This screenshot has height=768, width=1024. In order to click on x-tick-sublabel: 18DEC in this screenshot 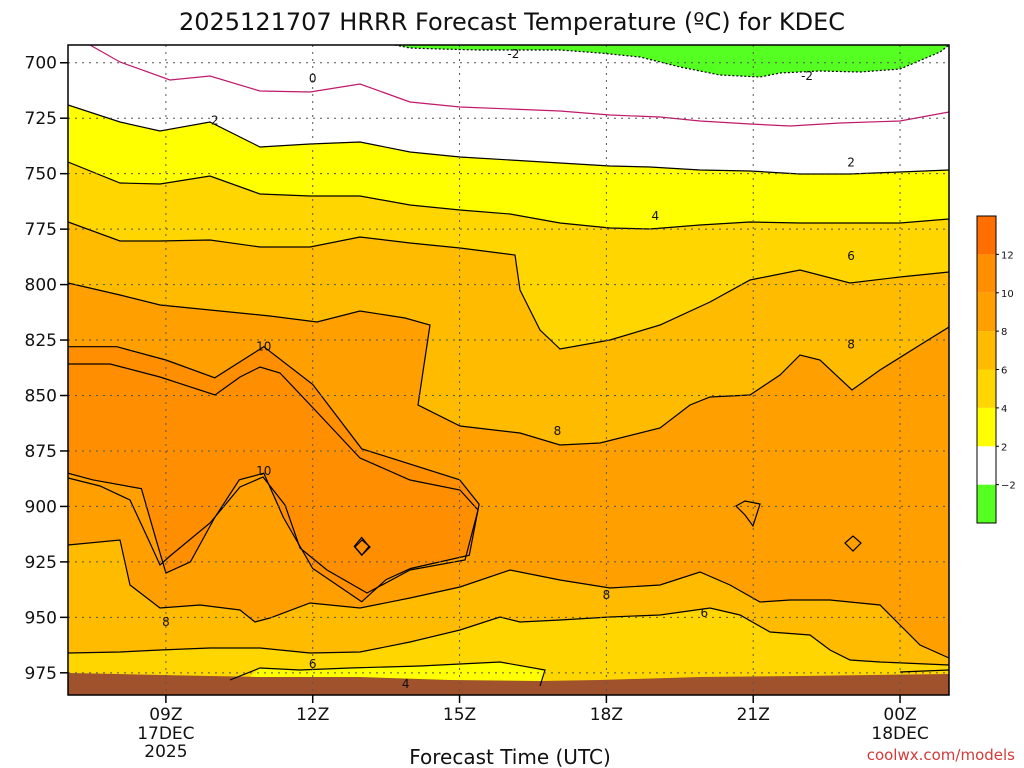, I will do `click(899, 734)`.